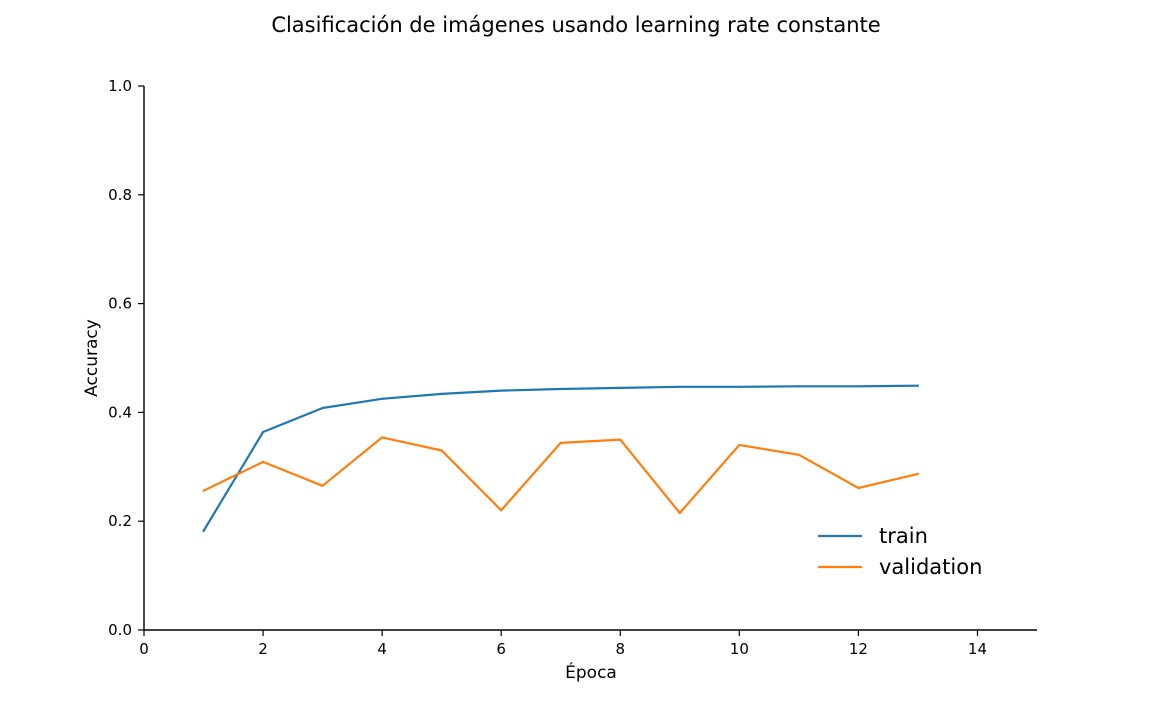  Describe the element at coordinates (263, 649) in the screenshot. I see `x-tick-label: 2` at that location.